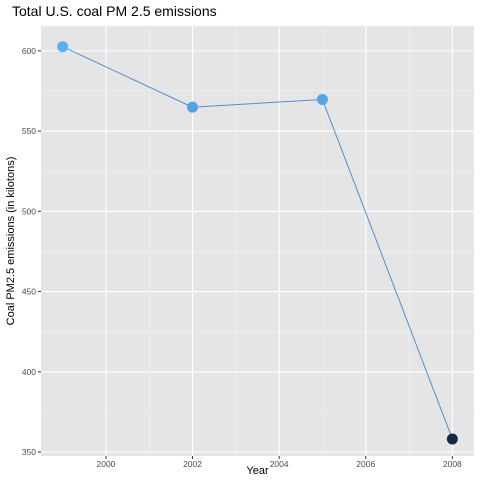  What do you see at coordinates (192, 464) in the screenshot?
I see `x-tick-label: 2002` at bounding box center [192, 464].